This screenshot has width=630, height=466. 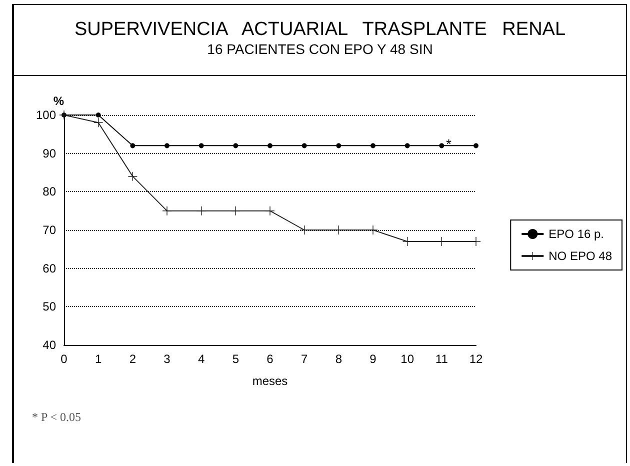 I want to click on x-tick-label: 5, so click(x=236, y=359).